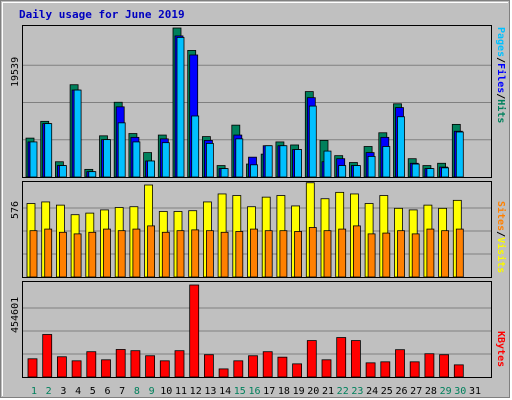 This screenshot has height=400, width=512. What do you see at coordinates (63, 391) in the screenshot?
I see `x-tick-label-day-3: 3` at bounding box center [63, 391].